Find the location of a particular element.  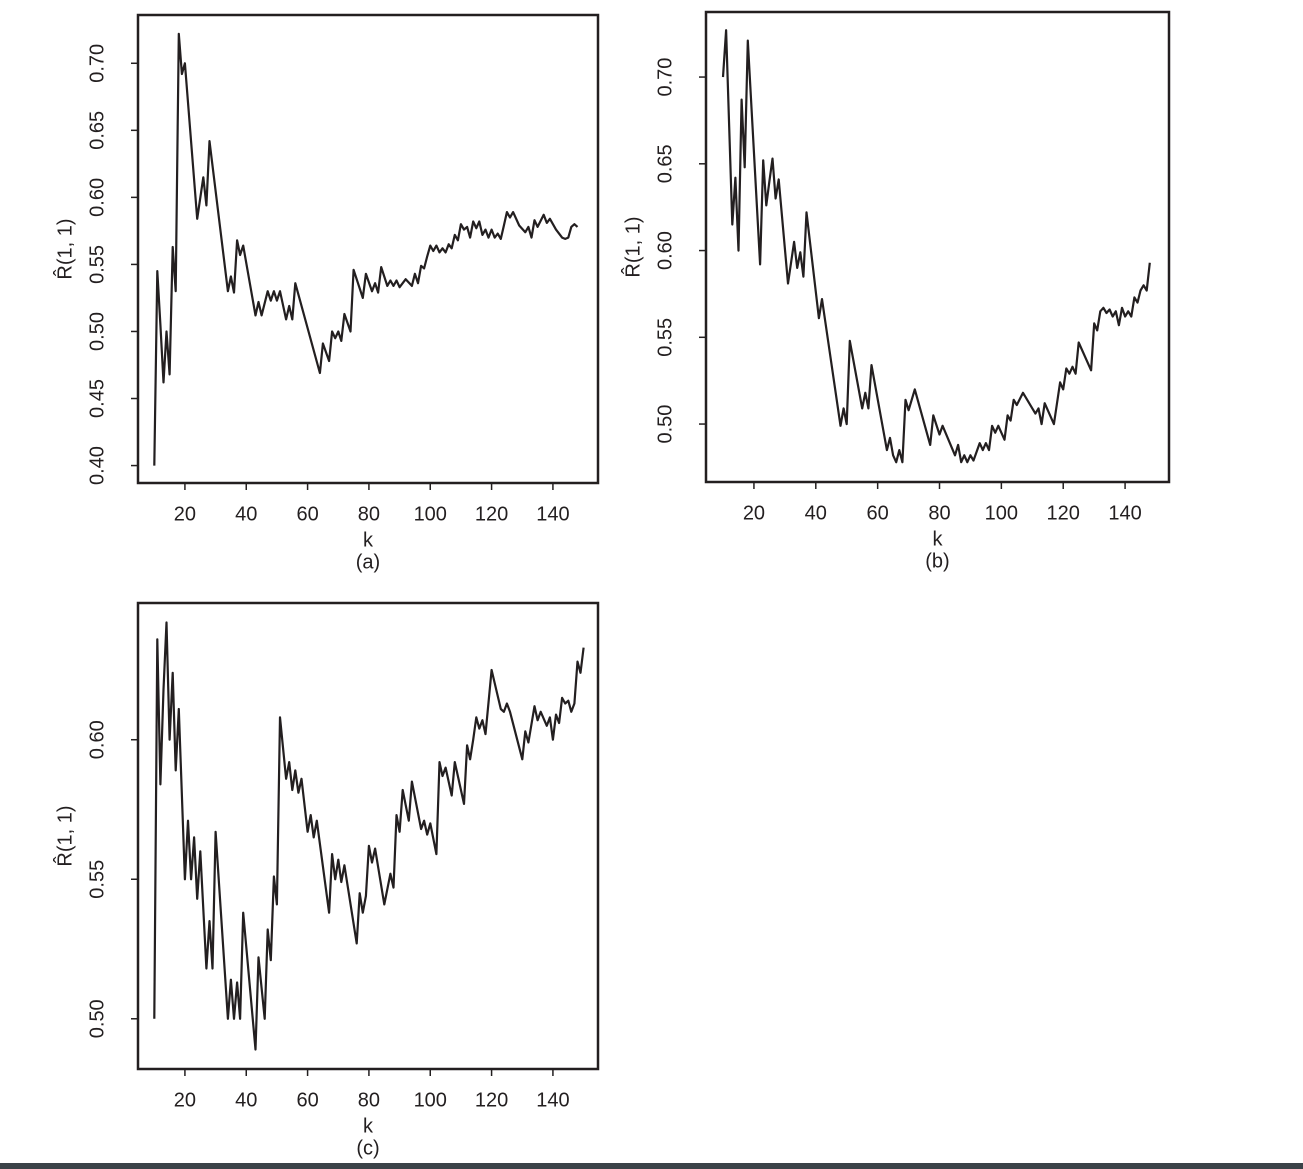

subtitle: (a) is located at coordinates (368, 562).